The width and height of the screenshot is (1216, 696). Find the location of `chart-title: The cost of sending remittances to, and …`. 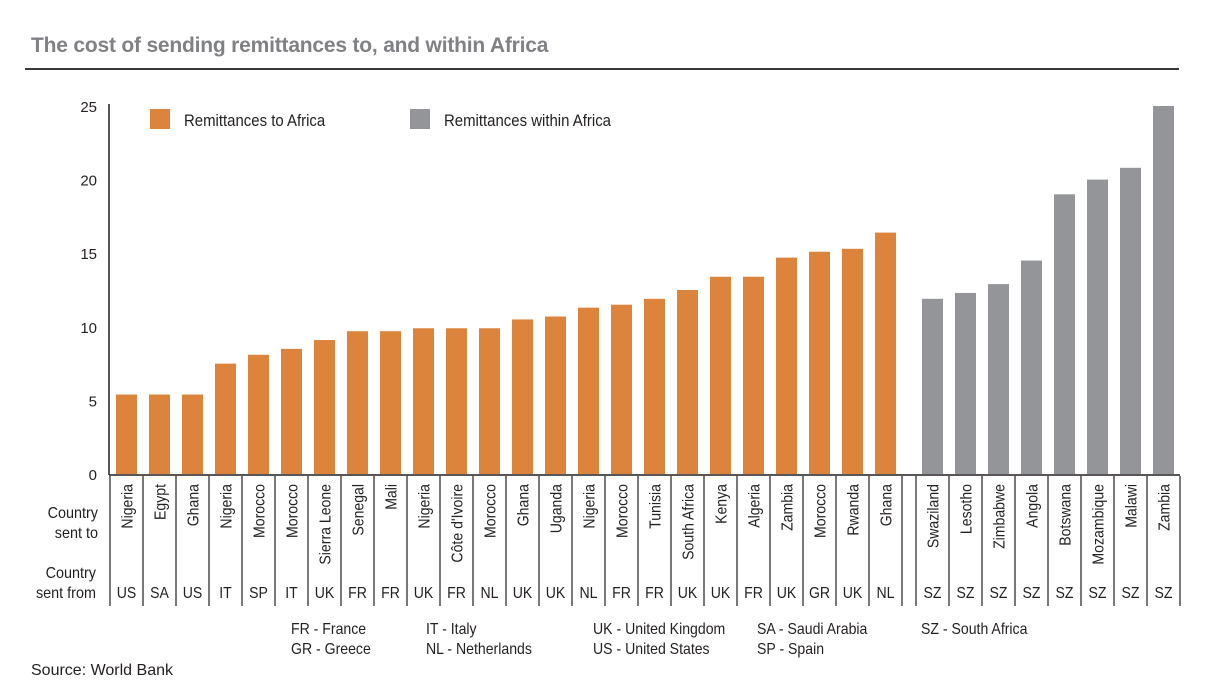

chart-title: The cost of sending remittances to, and … is located at coordinates (290, 45).